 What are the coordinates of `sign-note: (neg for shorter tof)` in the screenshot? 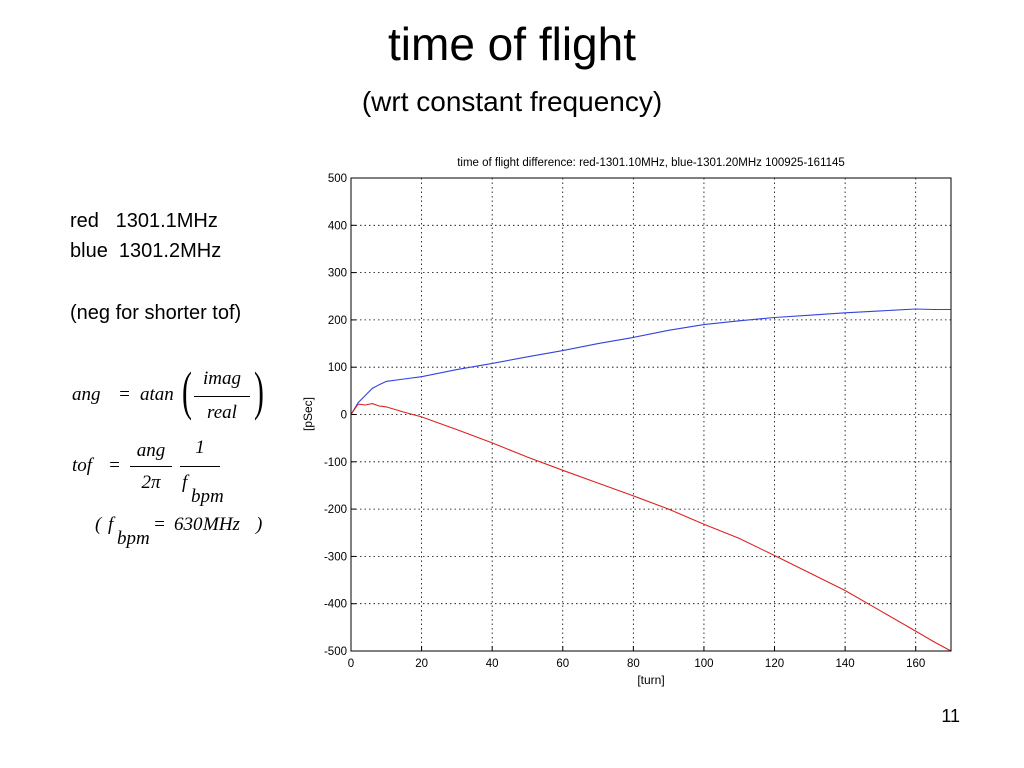 It's located at (156, 313).